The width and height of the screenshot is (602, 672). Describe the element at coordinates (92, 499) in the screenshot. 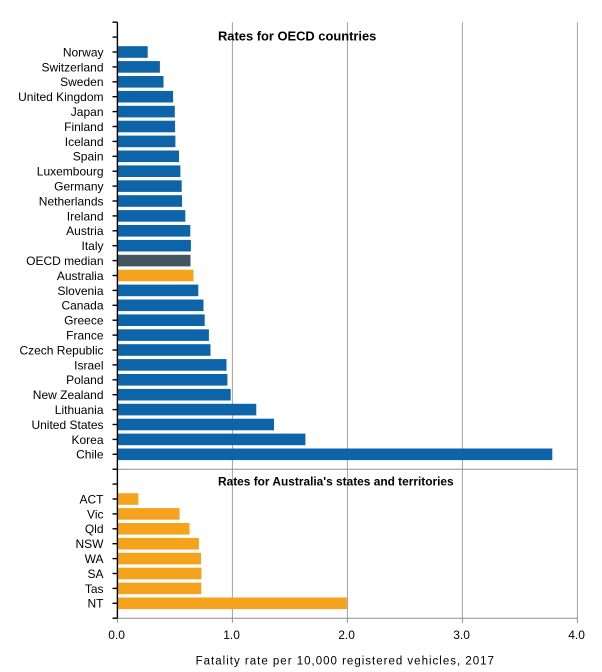

I see `svg-text: ACT` at that location.